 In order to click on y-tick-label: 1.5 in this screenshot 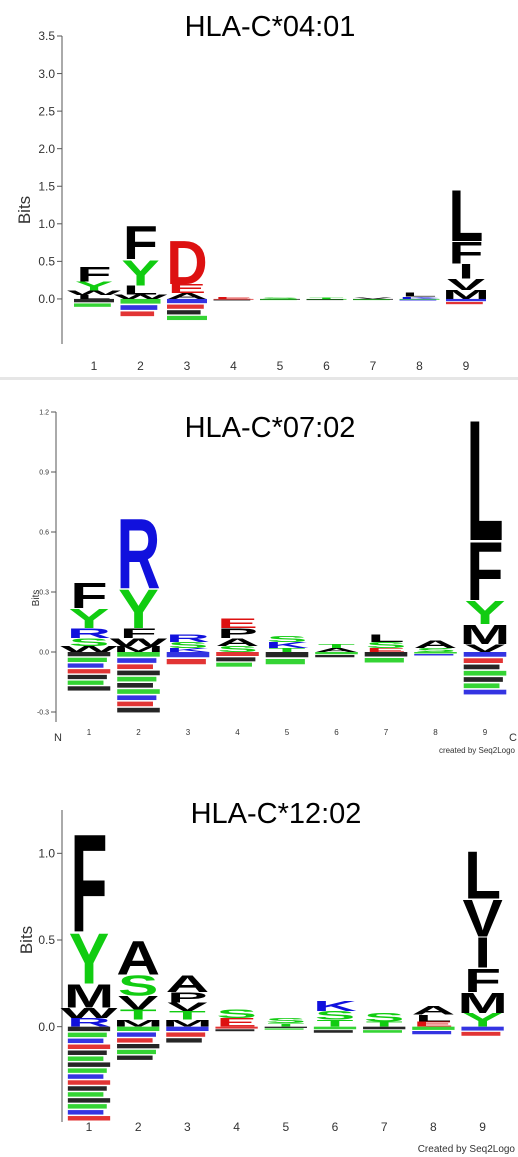, I will do `click(46, 186)`.